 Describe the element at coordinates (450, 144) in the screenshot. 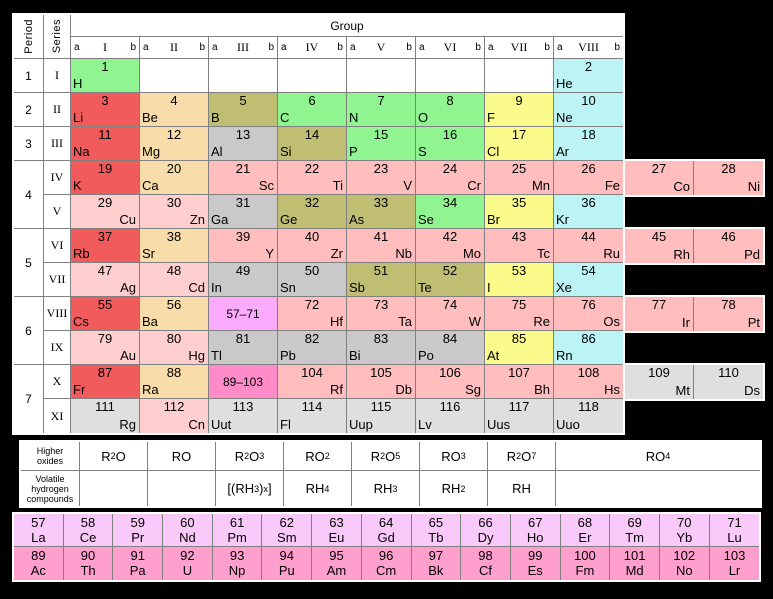

I see `element-s: 16 S` at that location.